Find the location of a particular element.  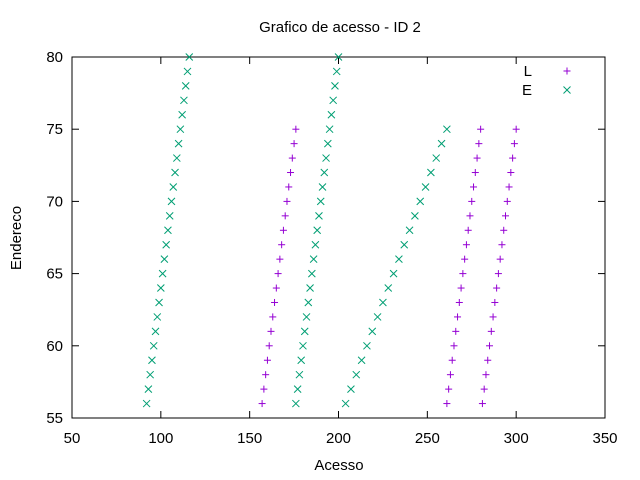

legend-label: L is located at coordinates (528, 71).